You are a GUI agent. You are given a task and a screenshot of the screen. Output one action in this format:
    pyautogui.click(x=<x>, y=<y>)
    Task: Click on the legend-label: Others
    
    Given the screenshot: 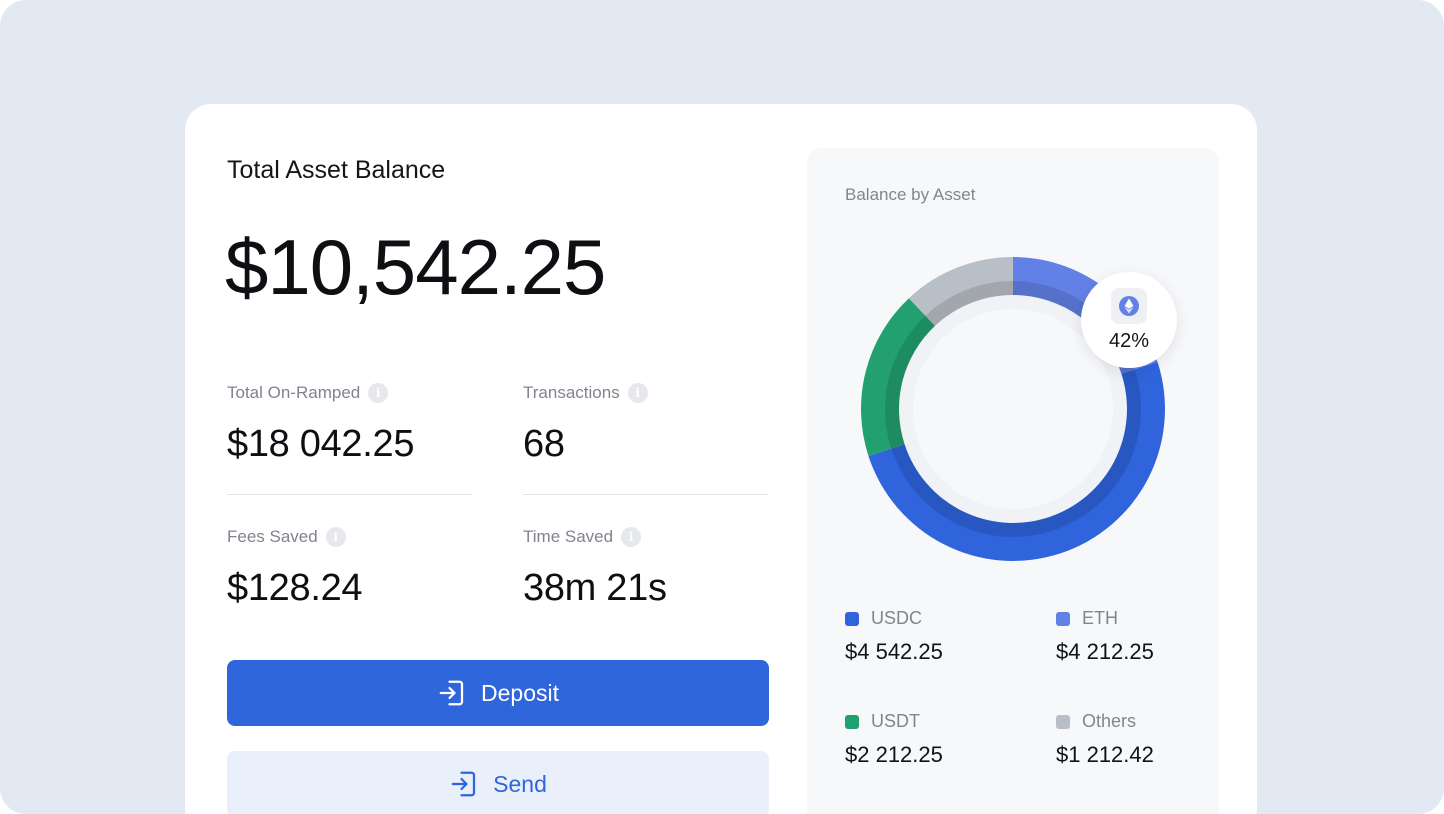 What is the action you would take?
    pyautogui.click(x=1109, y=721)
    